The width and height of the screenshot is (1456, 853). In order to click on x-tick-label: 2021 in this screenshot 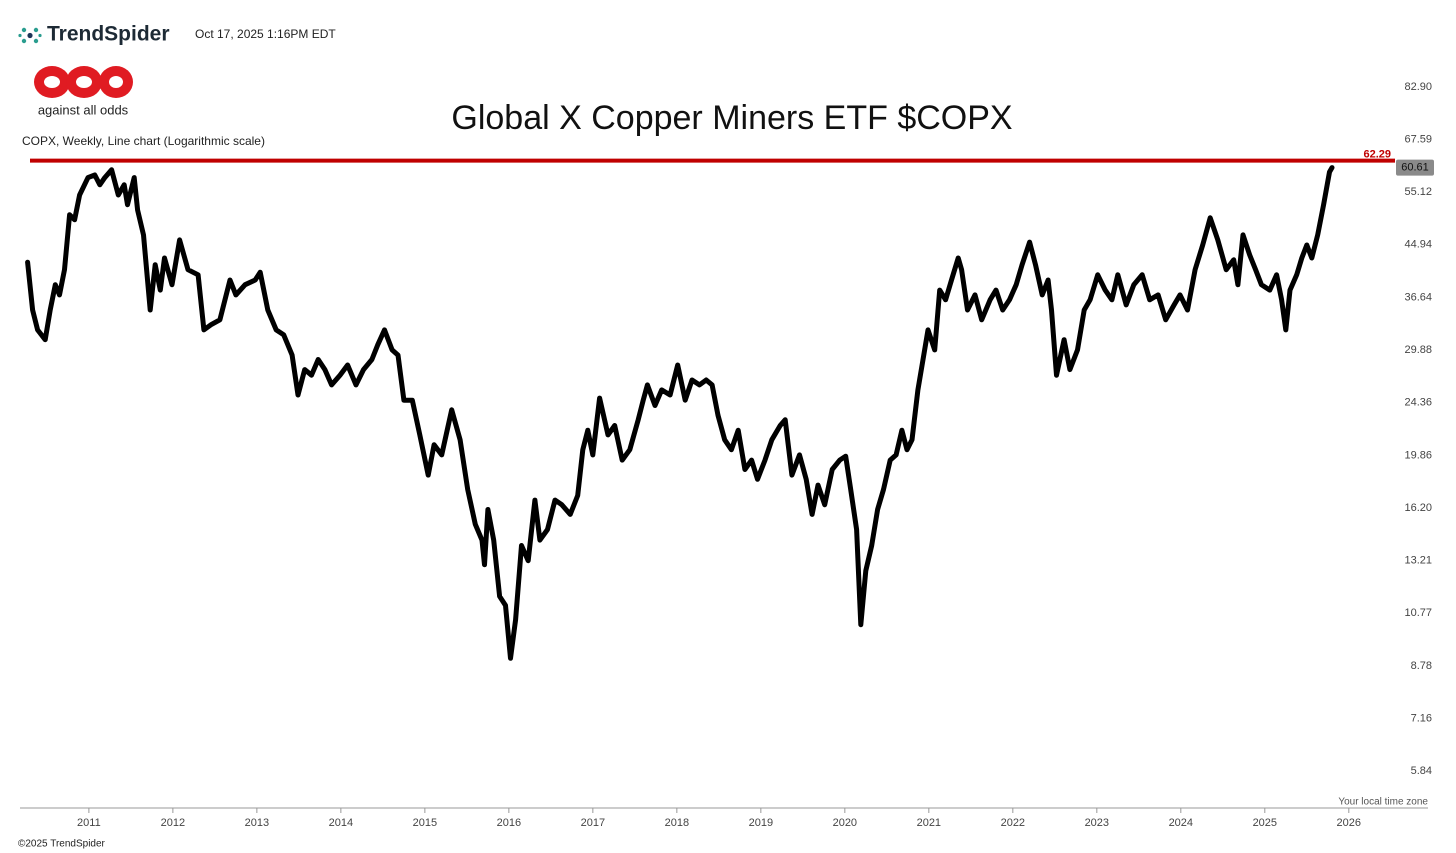, I will do `click(929, 823)`.